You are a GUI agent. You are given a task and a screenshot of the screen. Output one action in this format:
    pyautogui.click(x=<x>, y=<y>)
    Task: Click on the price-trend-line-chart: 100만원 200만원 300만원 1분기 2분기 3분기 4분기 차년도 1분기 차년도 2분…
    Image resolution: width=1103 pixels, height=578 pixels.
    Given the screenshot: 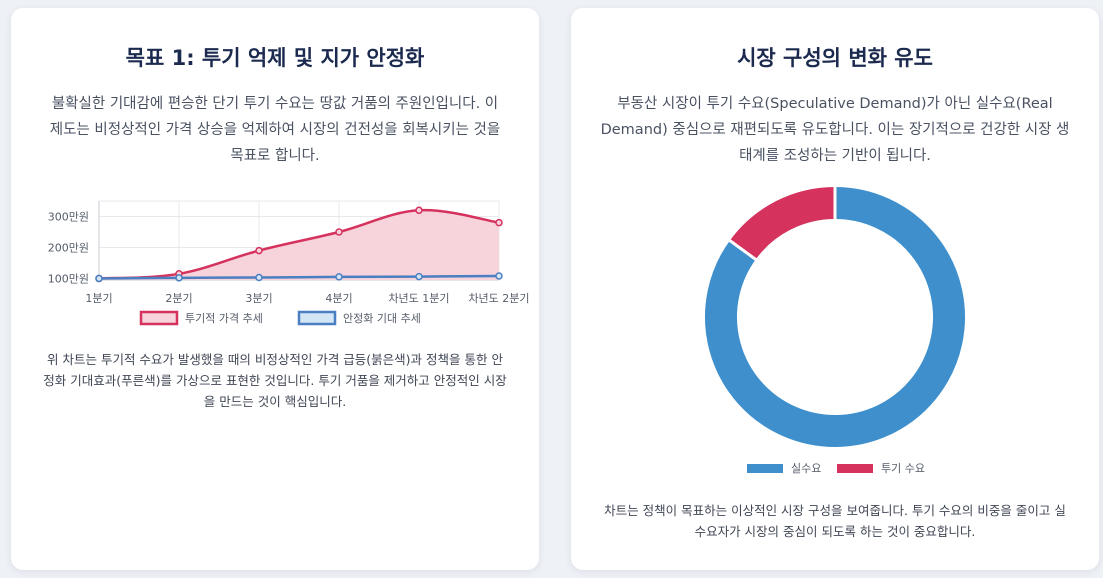 What is the action you would take?
    pyautogui.click(x=289, y=263)
    